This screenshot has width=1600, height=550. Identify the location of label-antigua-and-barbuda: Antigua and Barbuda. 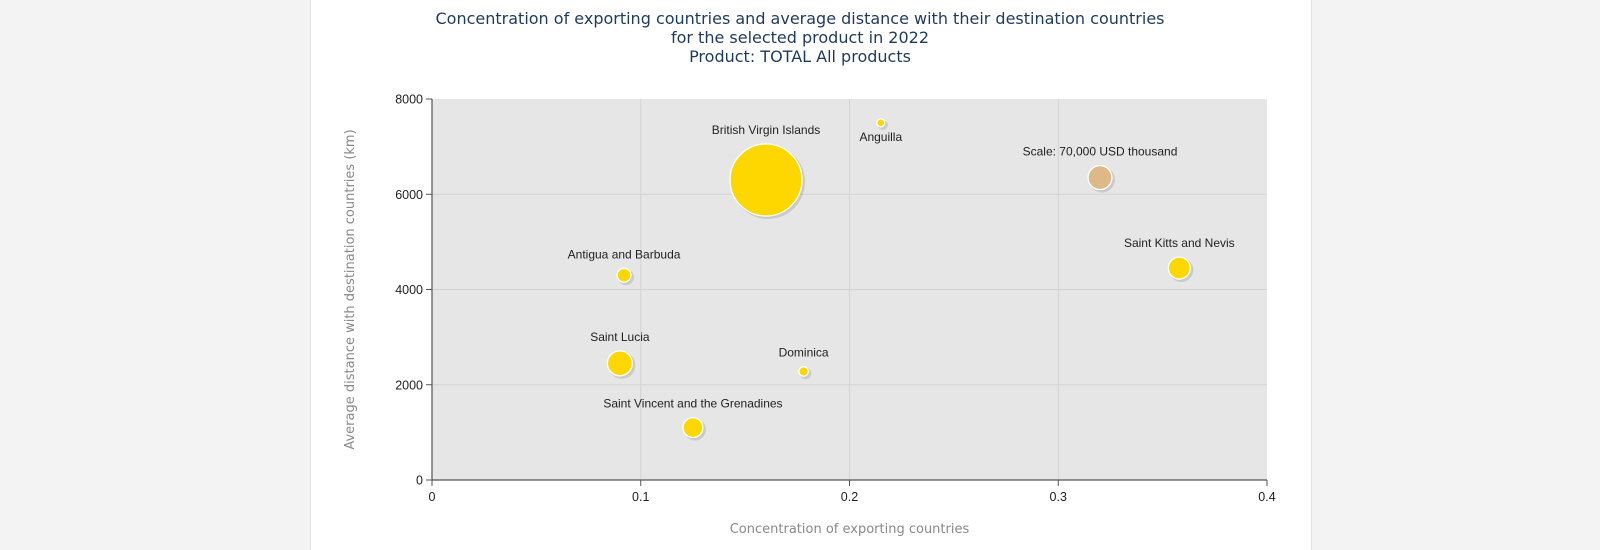
(624, 254).